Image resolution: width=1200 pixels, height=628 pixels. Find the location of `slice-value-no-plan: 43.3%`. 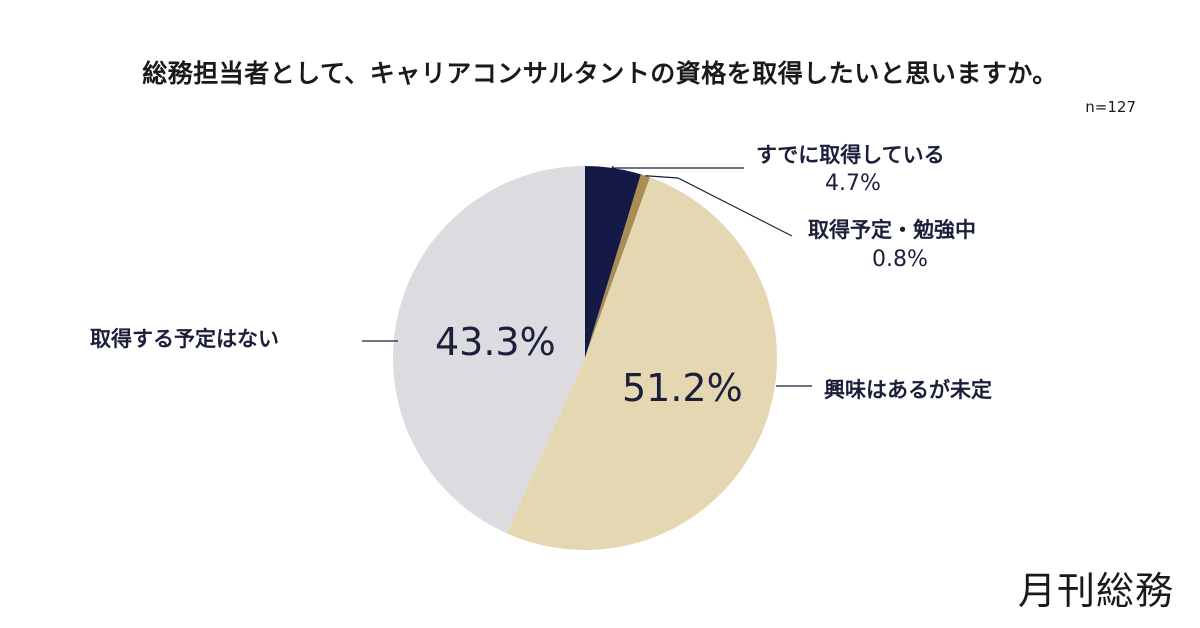

slice-value-no-plan: 43.3% is located at coordinates (495, 342).